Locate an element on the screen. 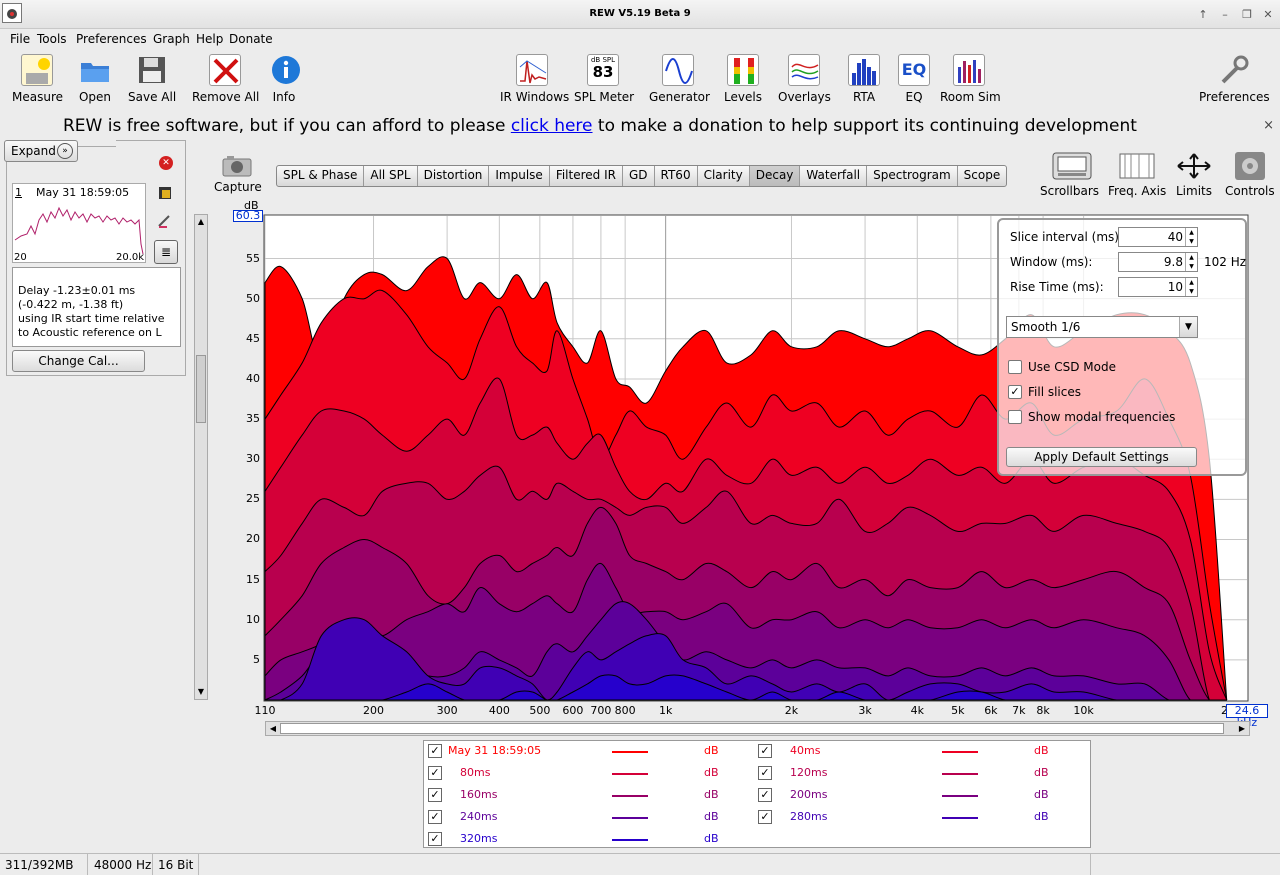 The width and height of the screenshot is (1280, 875). slice-interval-spinner: 40 ▲ ▼ is located at coordinates (1158, 237).